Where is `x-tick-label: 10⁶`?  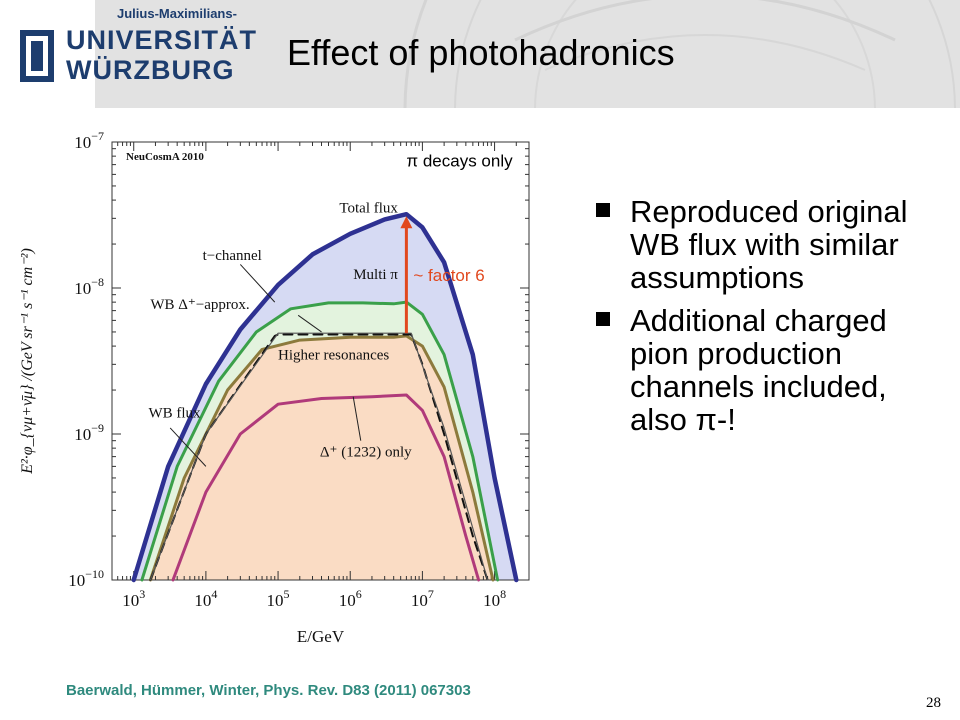
x-tick-label: 10⁶ is located at coordinates (350, 598).